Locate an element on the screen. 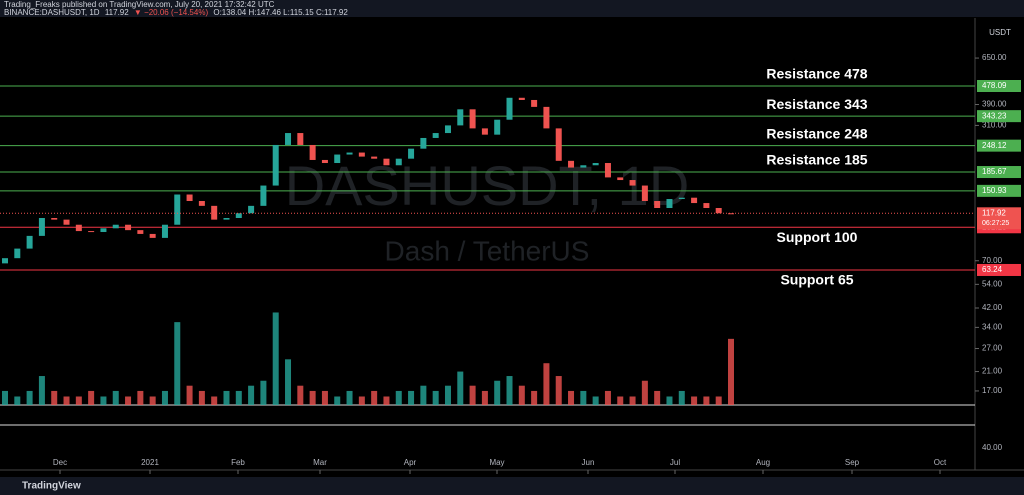  time-label: Oct is located at coordinates (940, 462).